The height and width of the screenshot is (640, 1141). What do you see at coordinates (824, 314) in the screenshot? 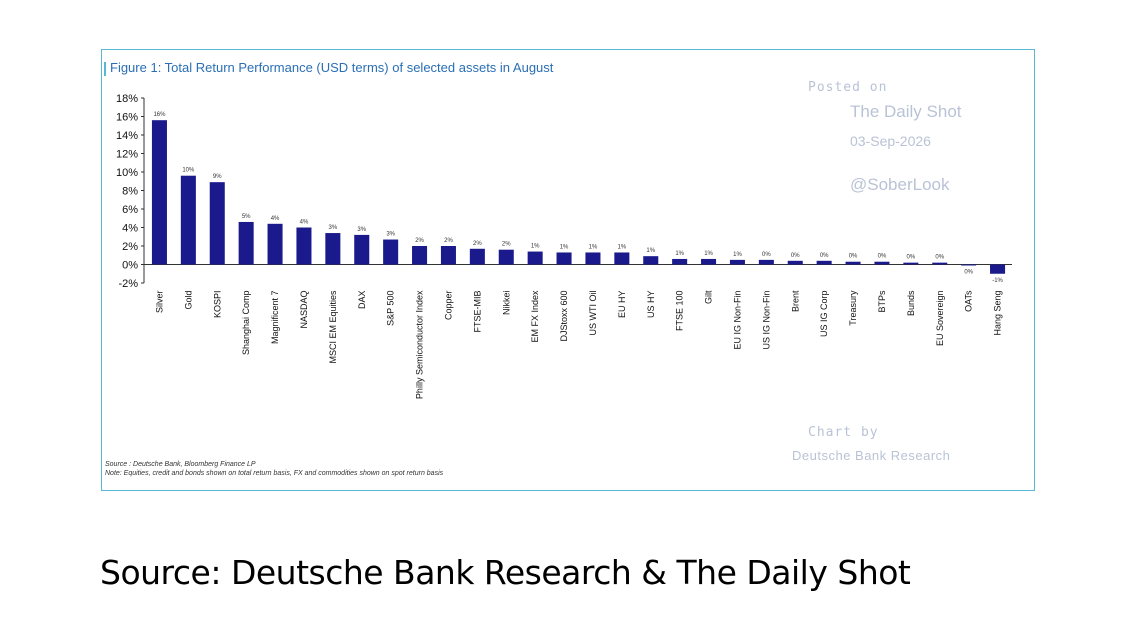
I see `x-tick-label: US IG Corp` at bounding box center [824, 314].